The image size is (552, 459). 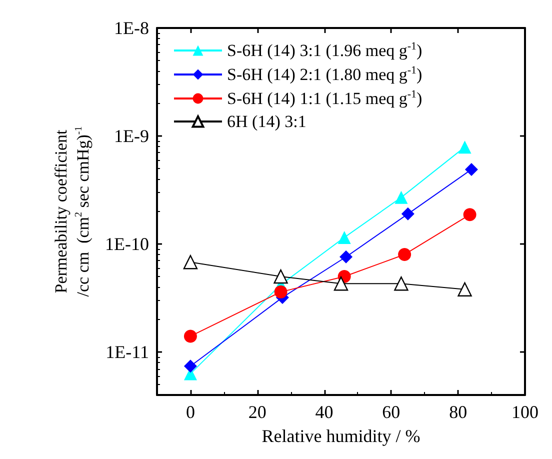 What do you see at coordinates (324, 412) in the screenshot?
I see `x-tick-label: 40` at bounding box center [324, 412].